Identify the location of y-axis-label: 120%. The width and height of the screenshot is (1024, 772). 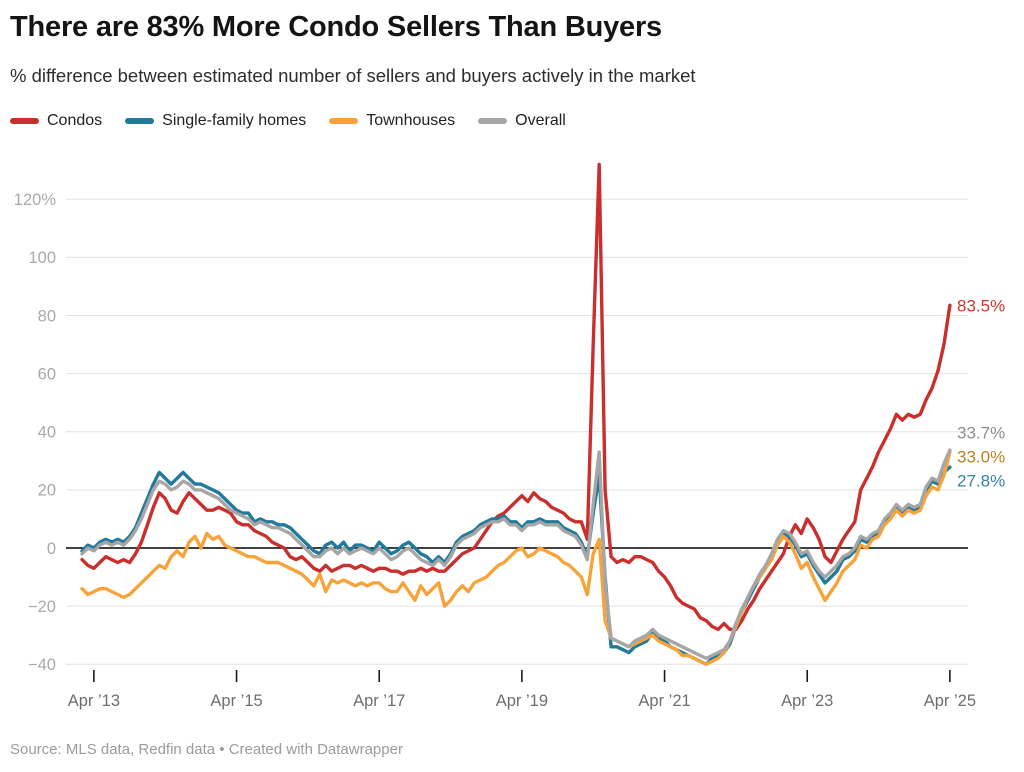
(35, 200).